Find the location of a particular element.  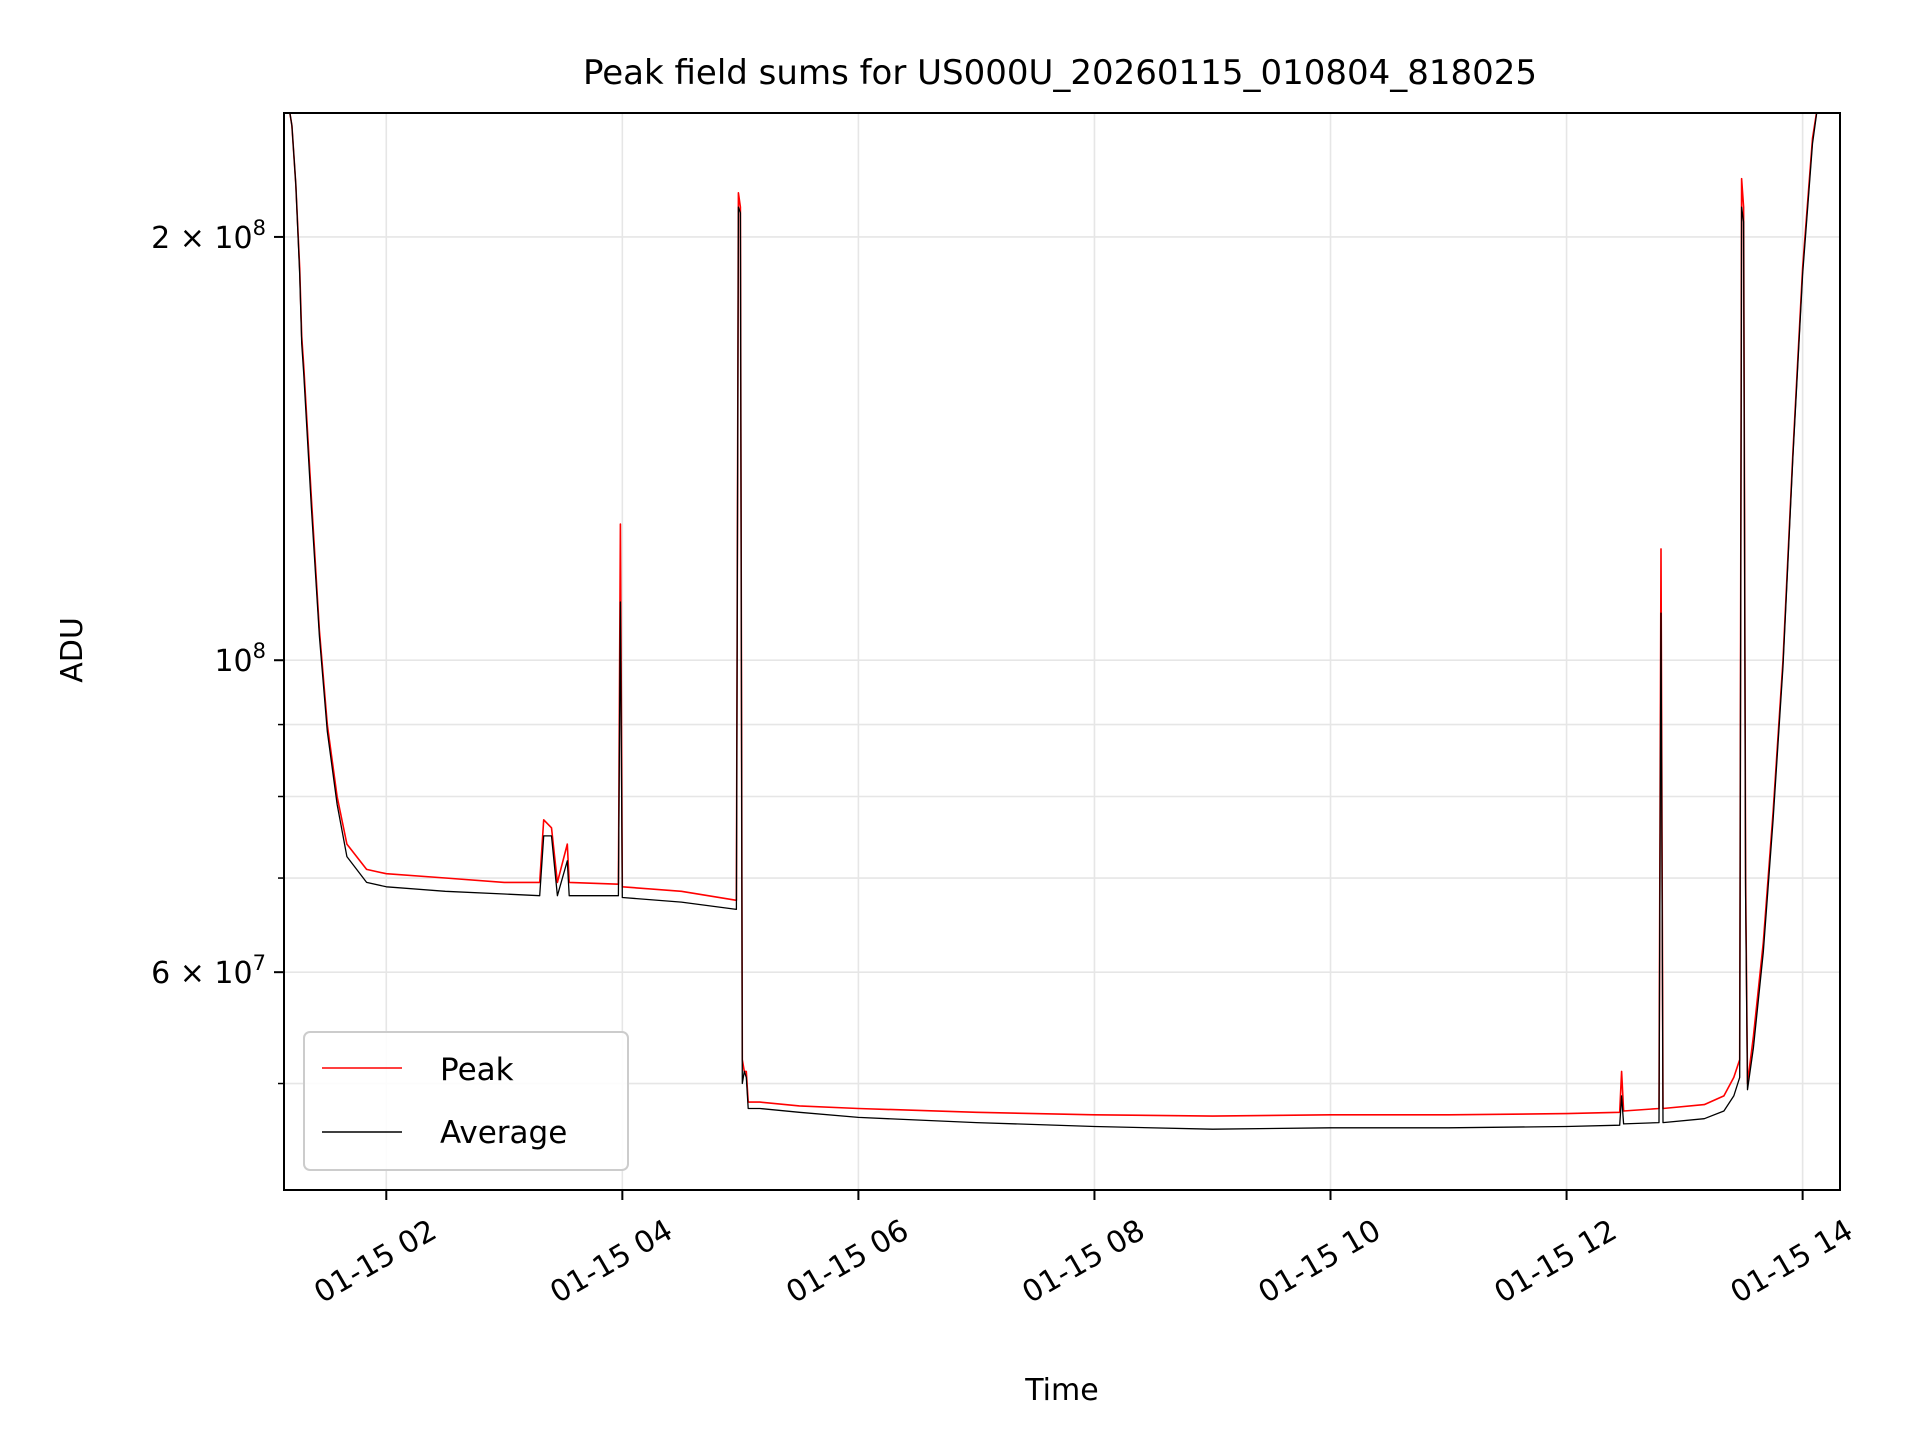

y-tick-label: 2 × 108 is located at coordinates (208, 236).